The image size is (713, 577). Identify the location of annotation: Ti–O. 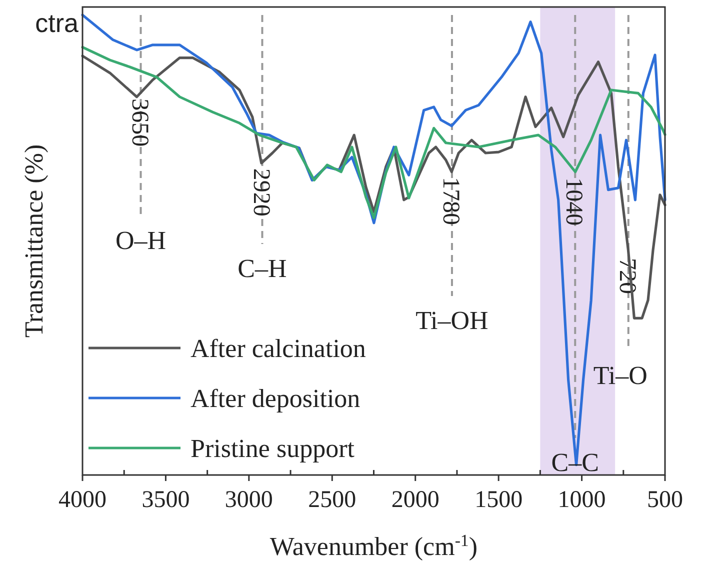
(620, 375).